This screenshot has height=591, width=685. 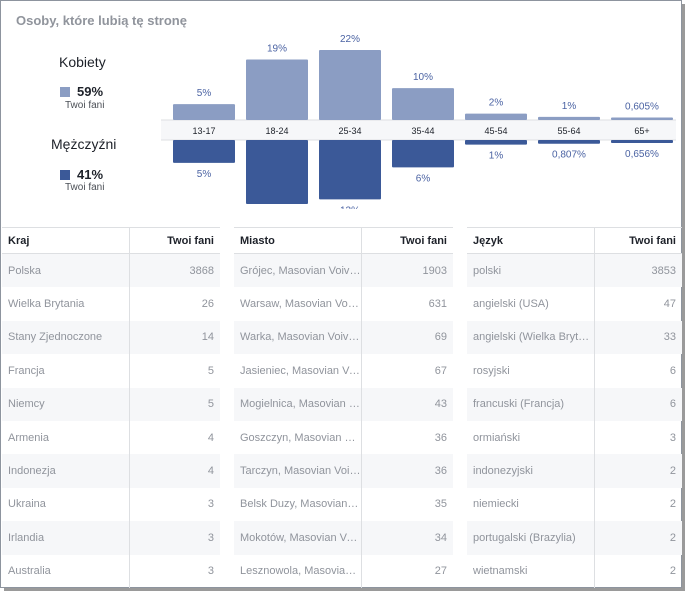 I want to click on table-row: Tarczyn, Masovian Voivodeship36, so click(x=343, y=471).